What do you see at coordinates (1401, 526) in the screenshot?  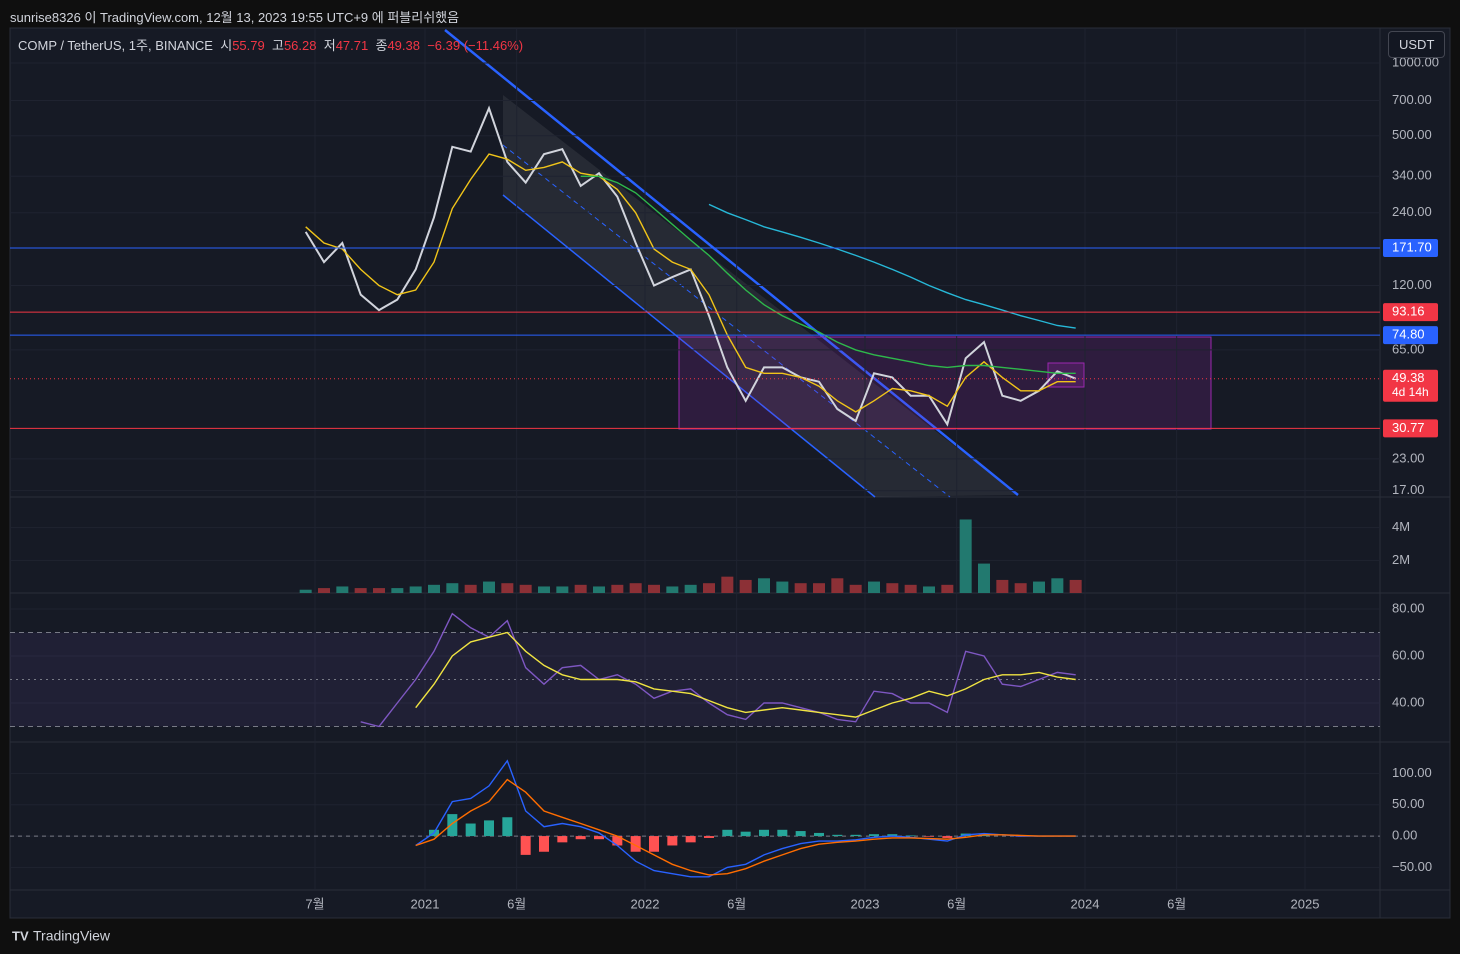 I see `y-tick-label: 4M` at bounding box center [1401, 526].